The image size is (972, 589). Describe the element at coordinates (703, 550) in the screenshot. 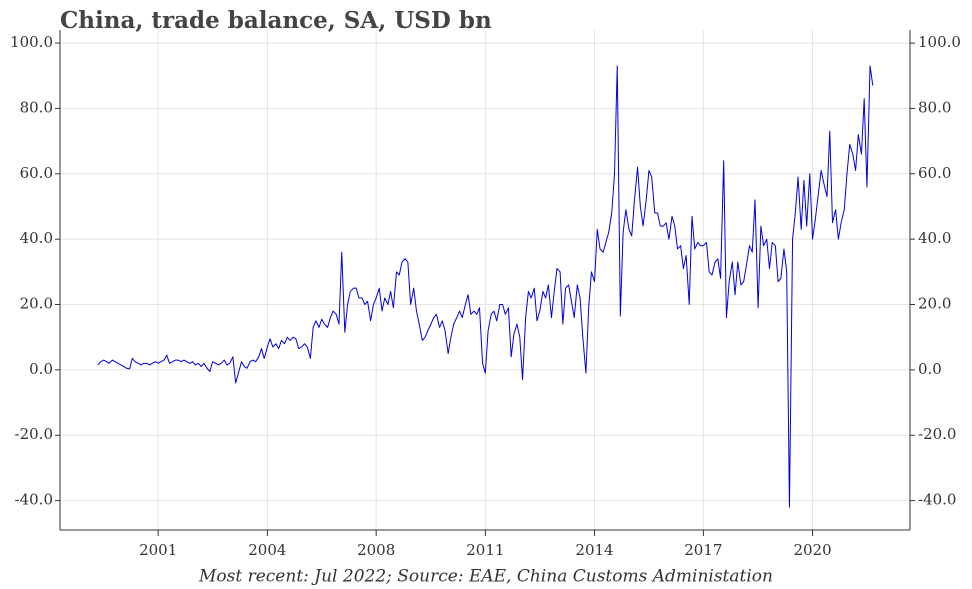

I see `x-tick-label: 2017` at that location.